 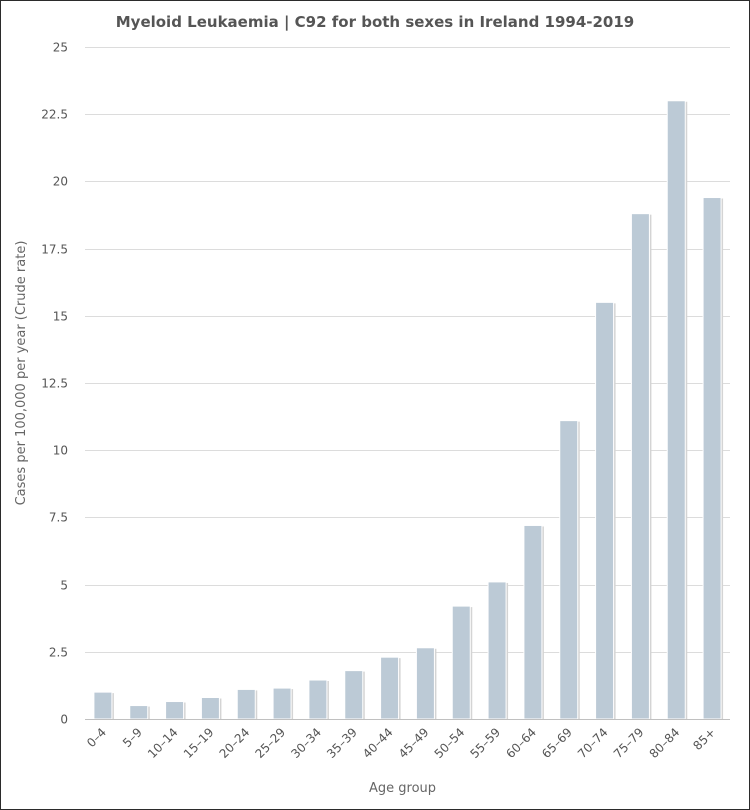 What do you see at coordinates (414, 743) in the screenshot?
I see `x-tick-label: 45–49` at bounding box center [414, 743].